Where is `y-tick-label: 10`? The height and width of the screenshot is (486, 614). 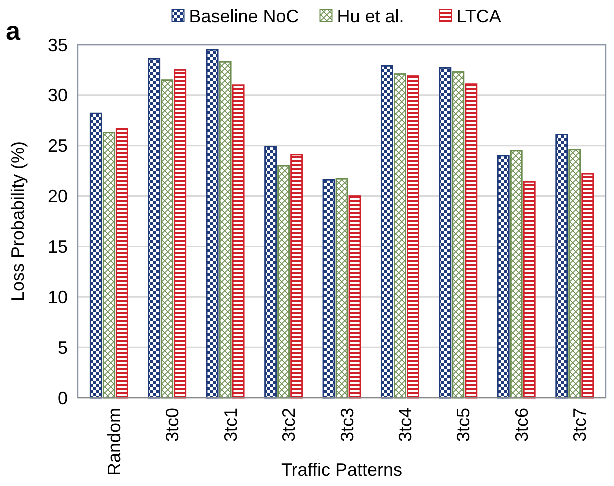 y-tick-label: 10 is located at coordinates (58, 297).